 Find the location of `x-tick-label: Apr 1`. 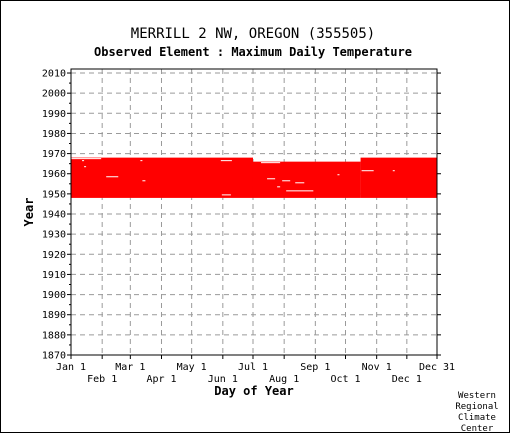

x-tick-label: Apr 1 is located at coordinates (161, 379).